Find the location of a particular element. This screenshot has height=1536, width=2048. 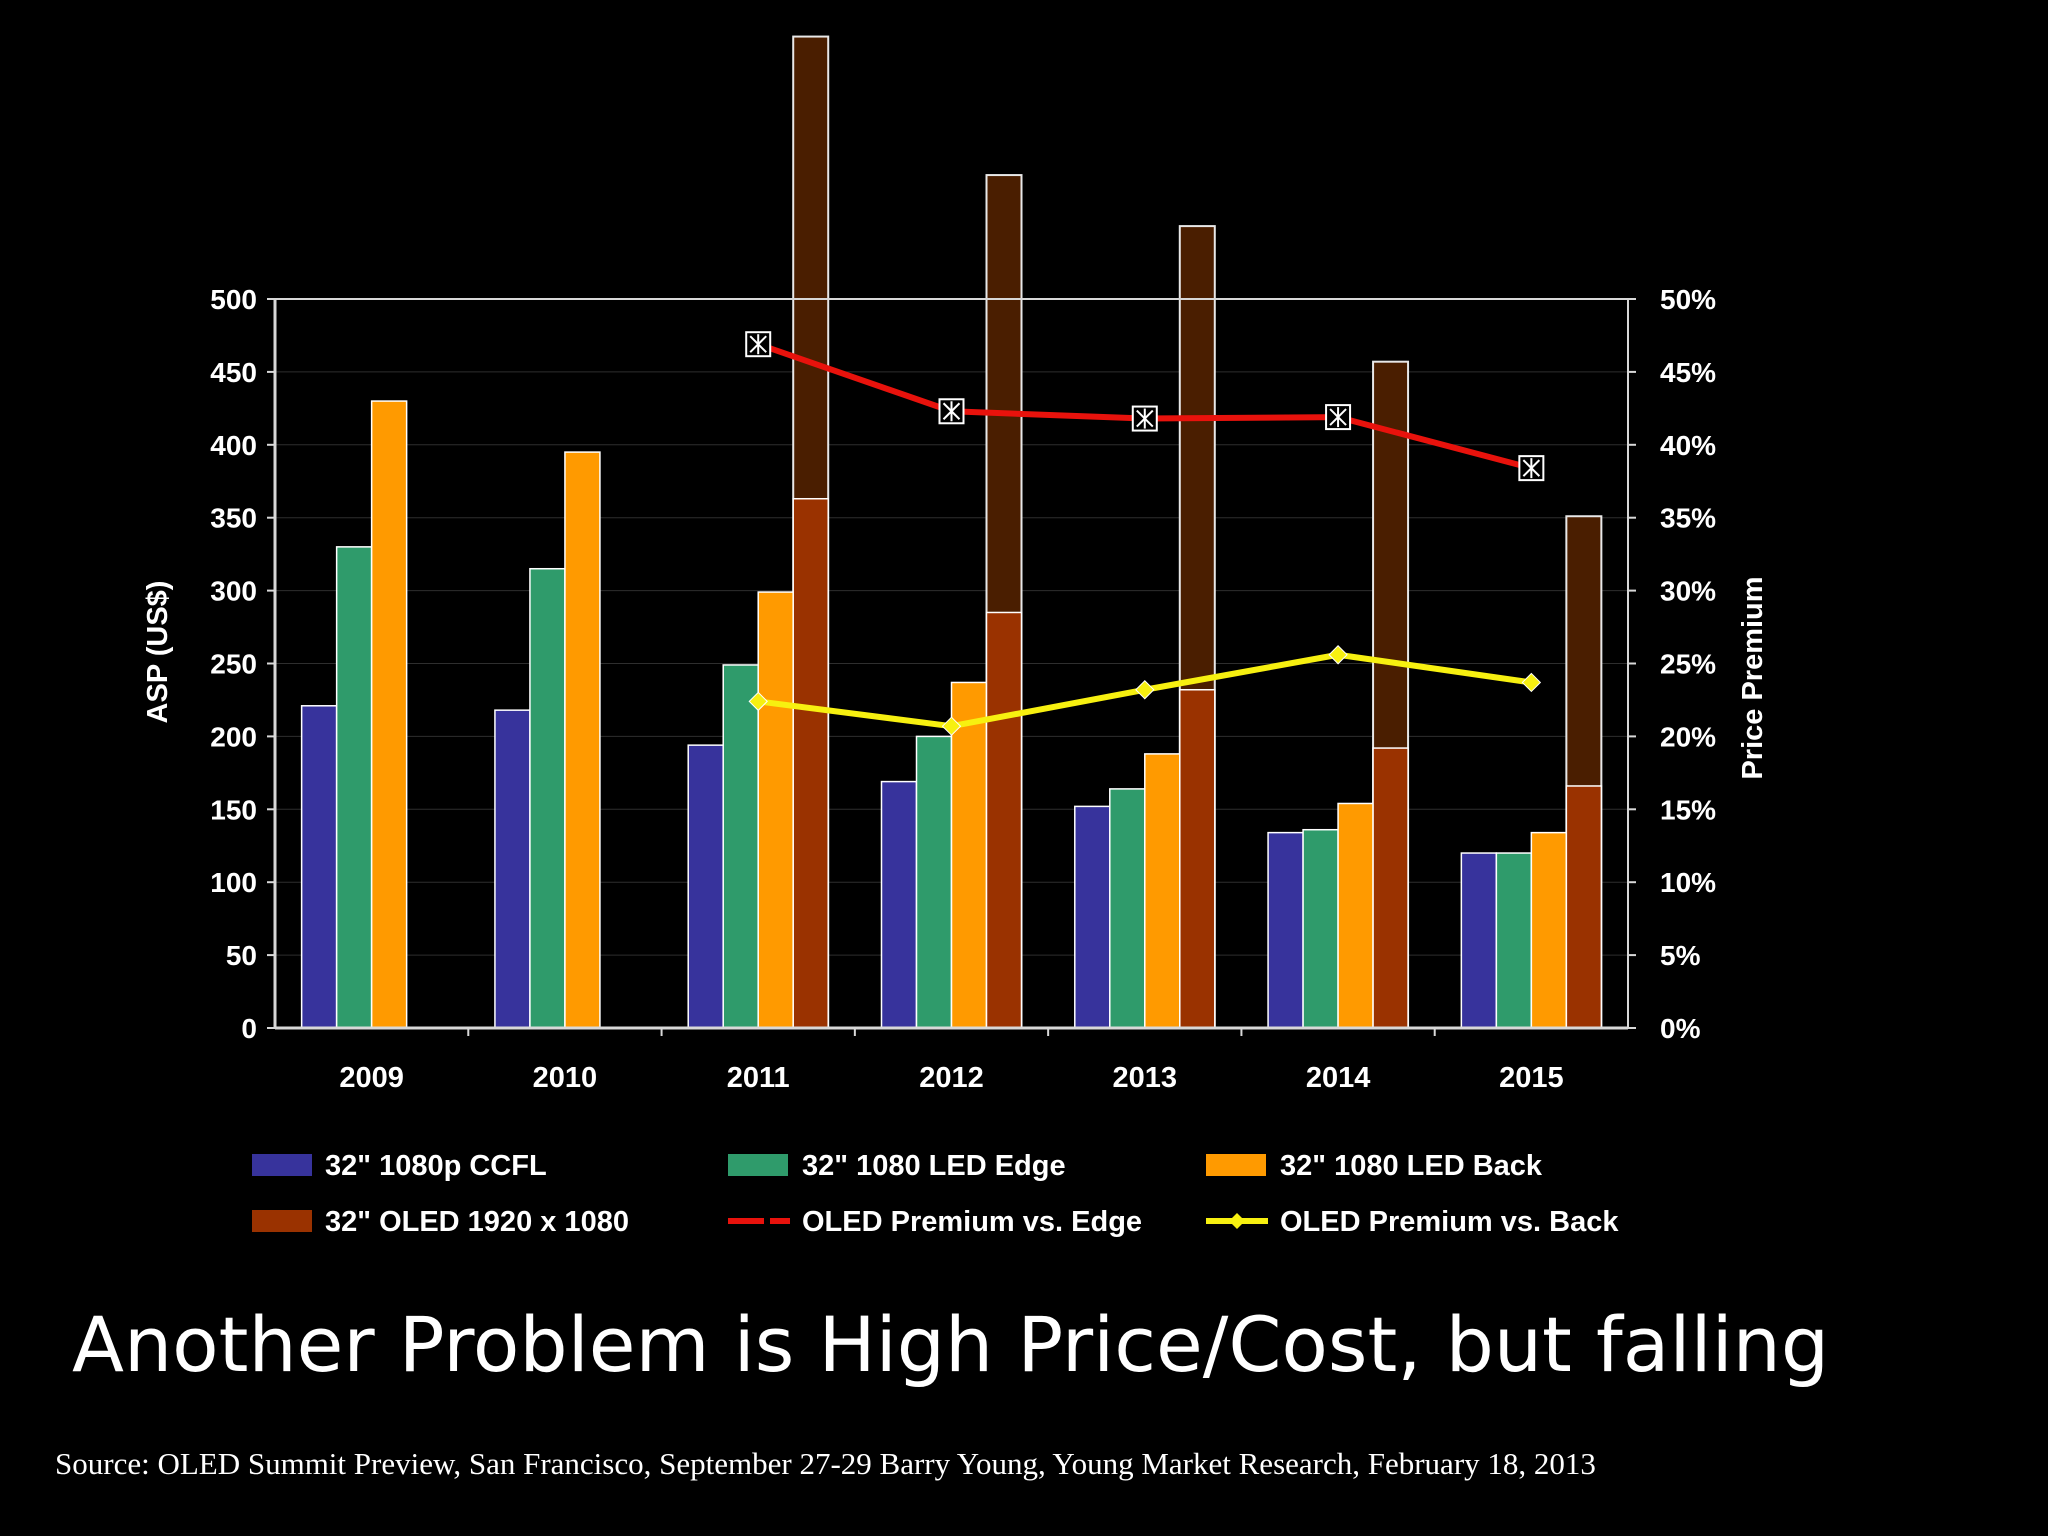

y-tick-label: 0 is located at coordinates (249, 1028).